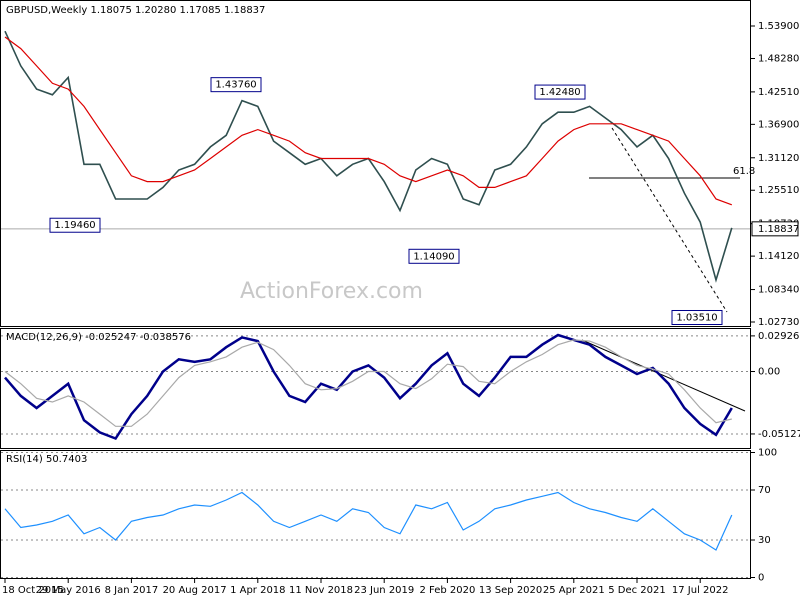 The image size is (800, 600). Describe the element at coordinates (195, 590) in the screenshot. I see `x-tick-label: 20 Aug 2017` at that location.